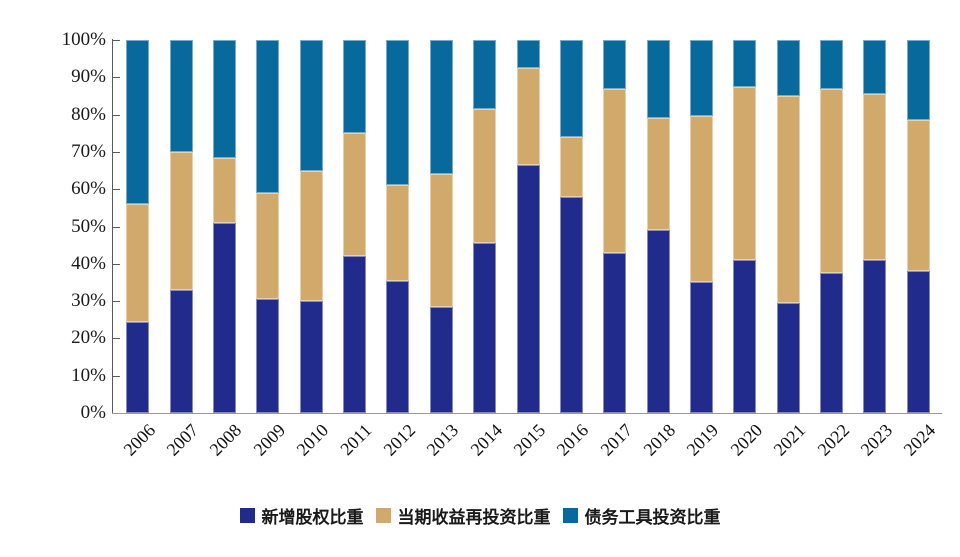  What do you see at coordinates (139, 440) in the screenshot?
I see `x-axis-label-2006: 2006` at bounding box center [139, 440].